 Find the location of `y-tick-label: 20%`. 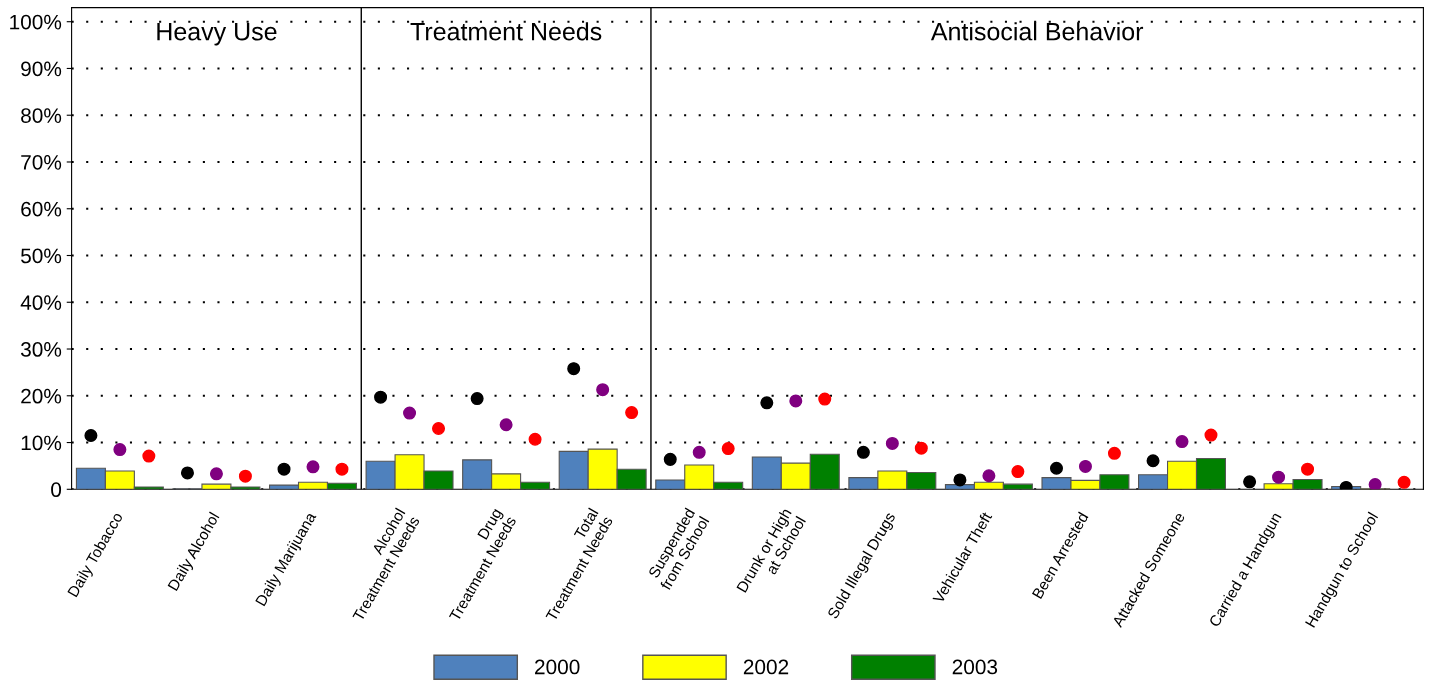

y-tick-label: 20% is located at coordinates (41, 396).